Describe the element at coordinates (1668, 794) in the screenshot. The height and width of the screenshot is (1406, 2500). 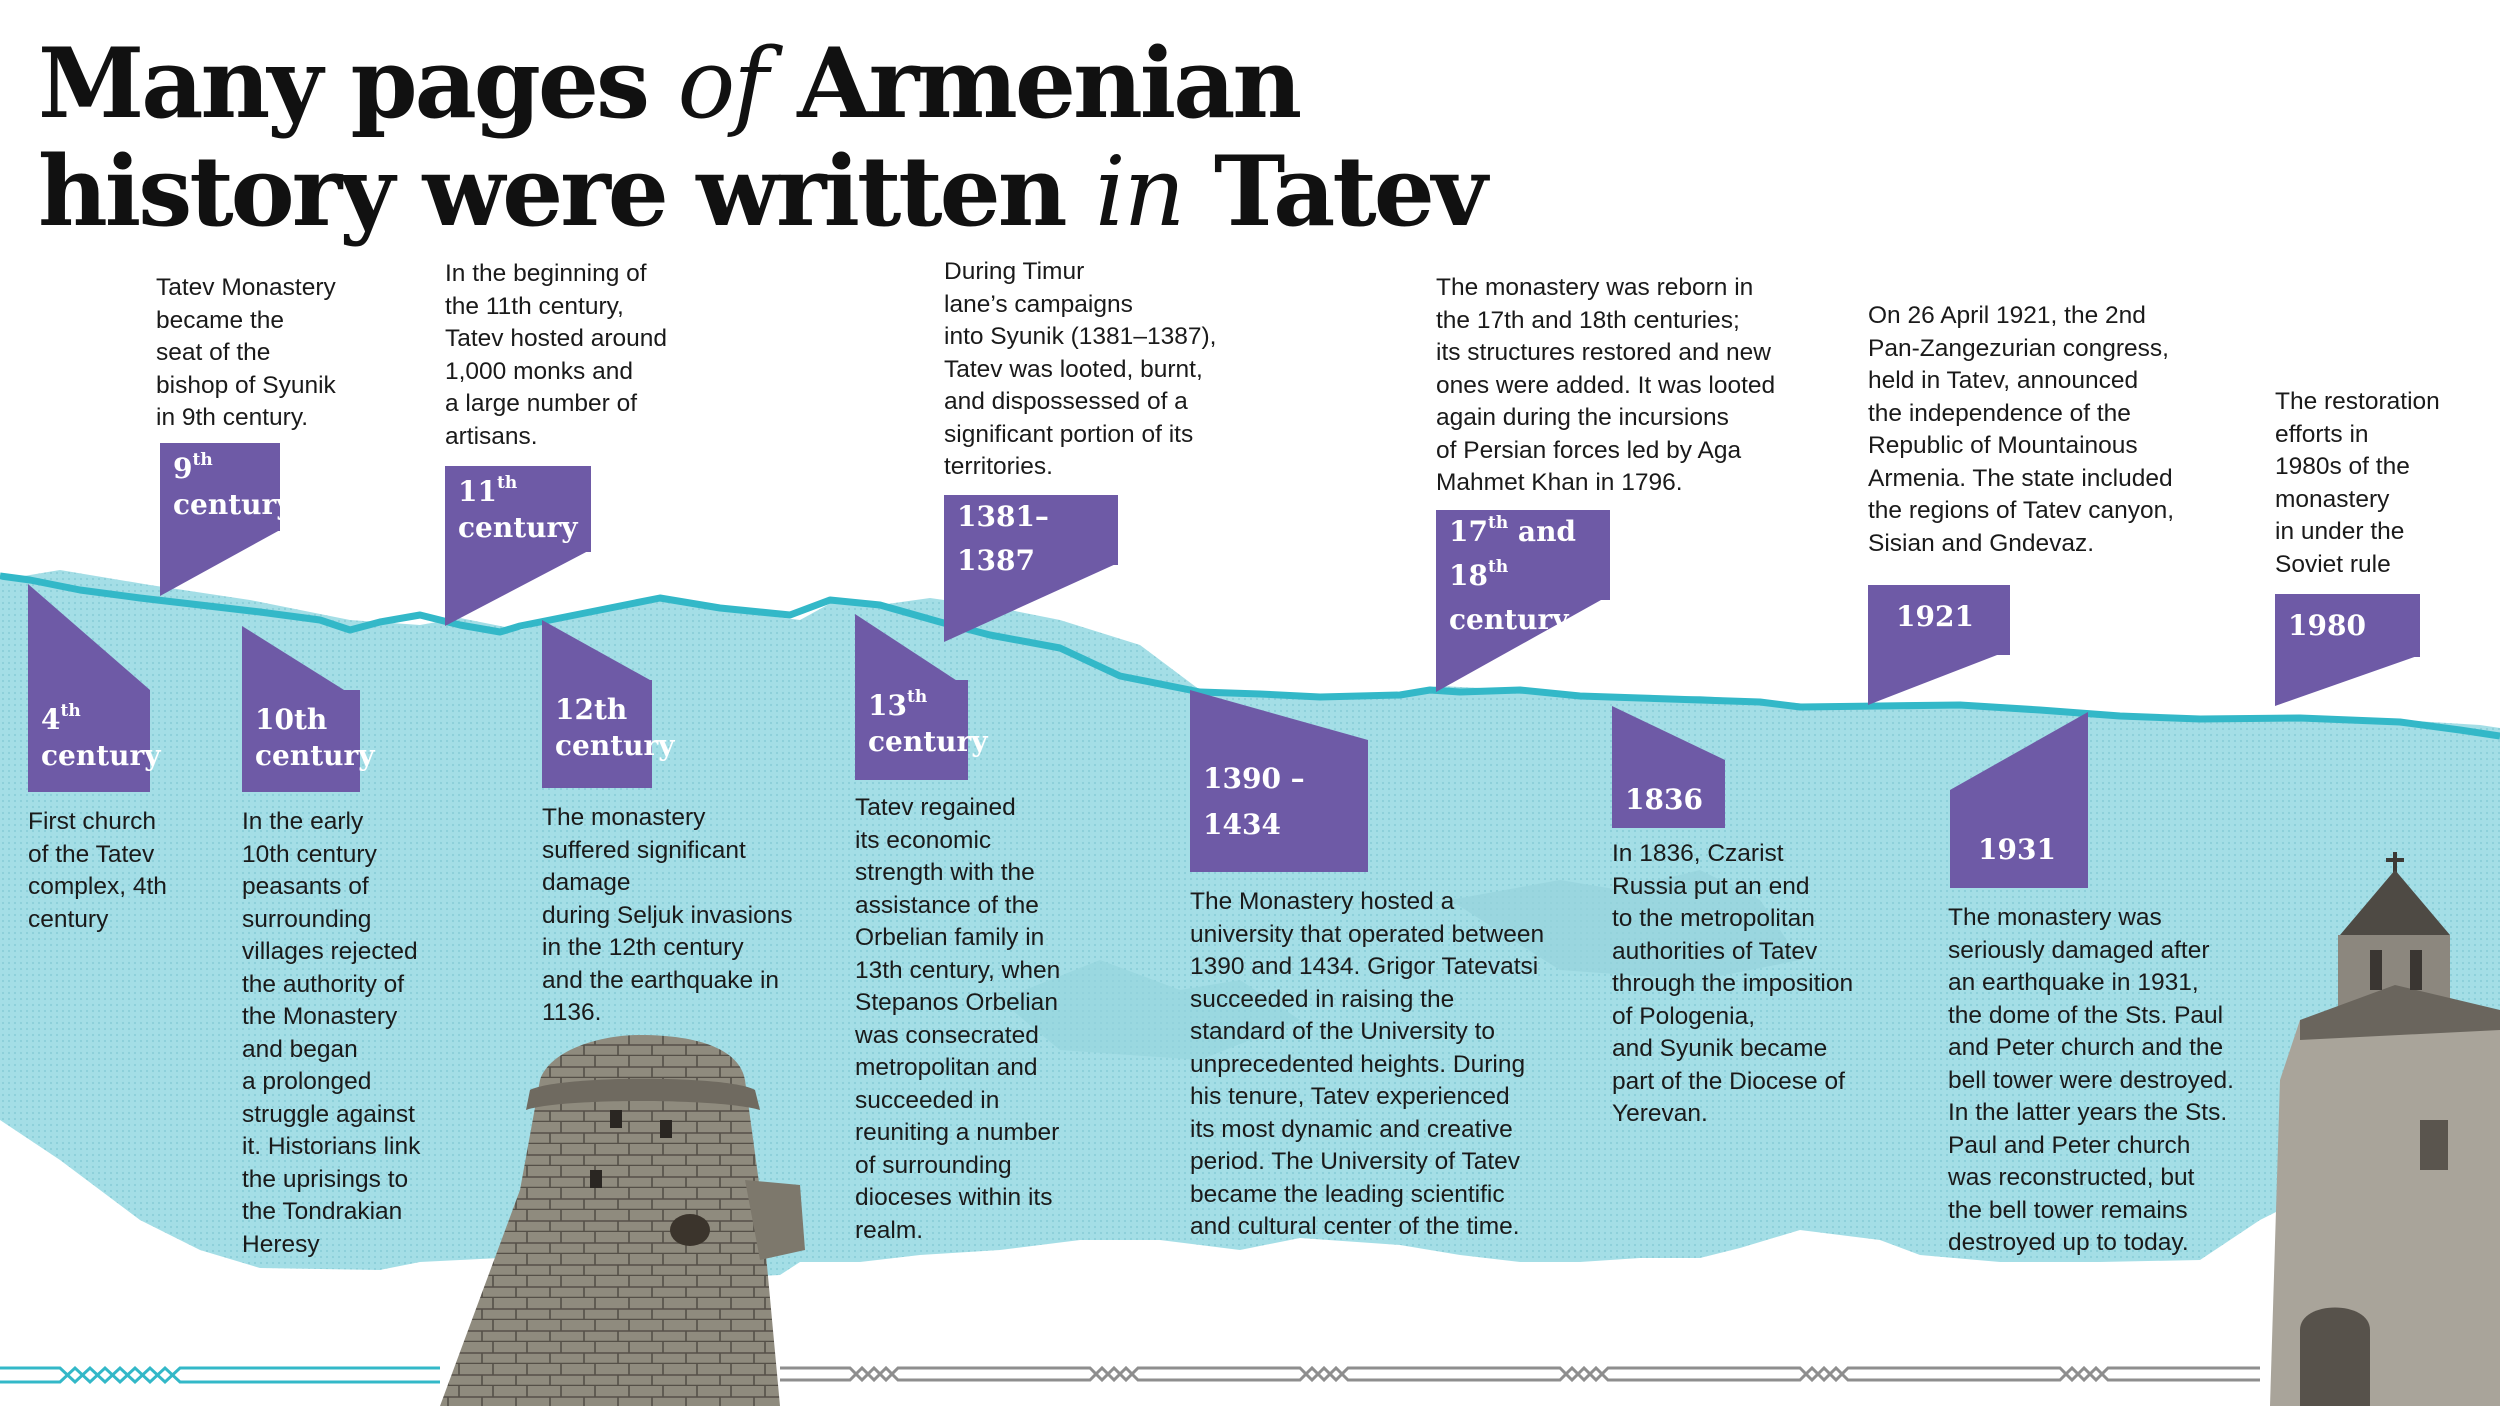
I see `period-label-1836: 1836` at that location.